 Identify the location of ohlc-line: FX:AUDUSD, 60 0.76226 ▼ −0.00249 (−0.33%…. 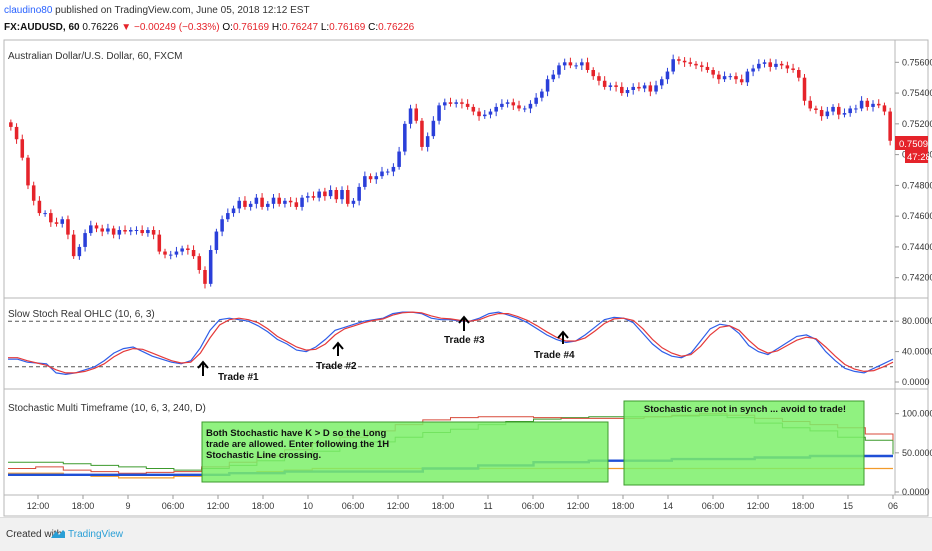
(209, 27).